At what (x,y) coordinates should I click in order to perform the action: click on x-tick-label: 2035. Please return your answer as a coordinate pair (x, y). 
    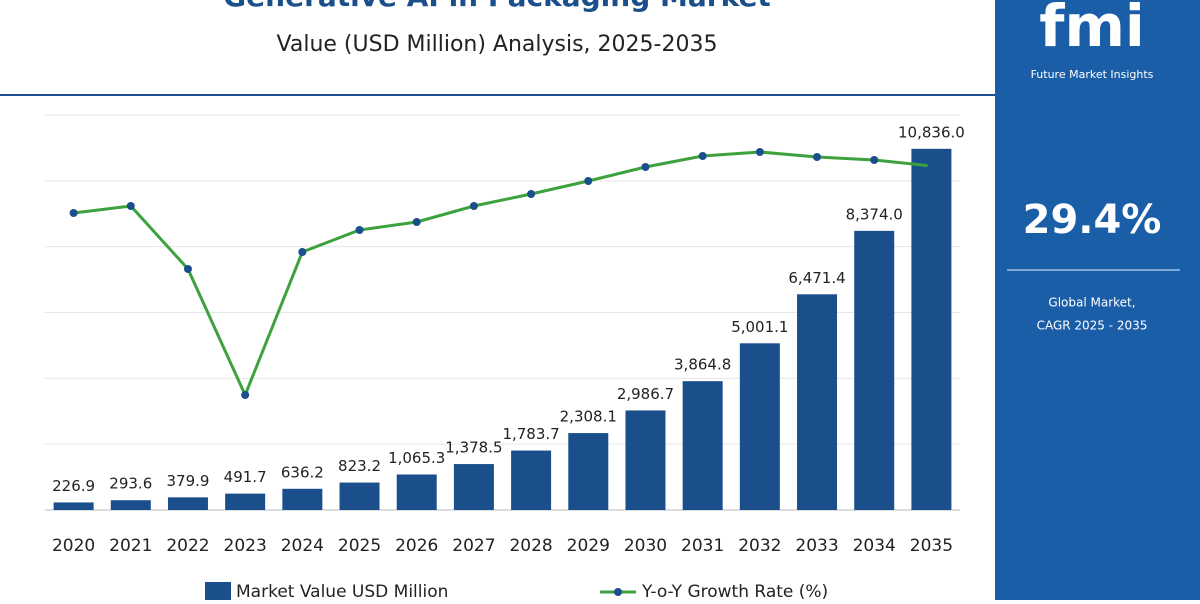
    Looking at the image, I should click on (931, 546).